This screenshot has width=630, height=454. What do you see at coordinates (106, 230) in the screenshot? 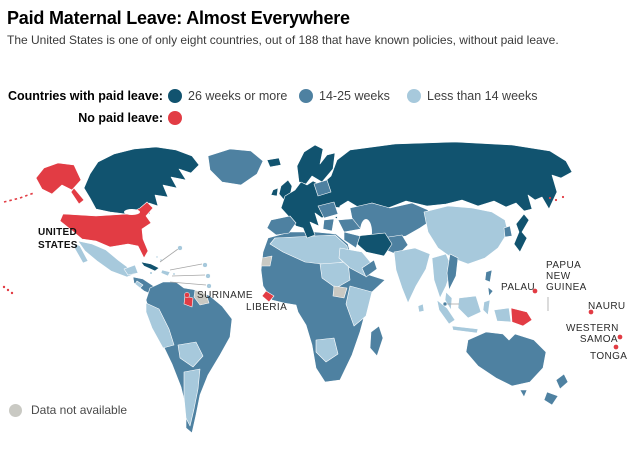
I see `united-states-shape` at bounding box center [106, 230].